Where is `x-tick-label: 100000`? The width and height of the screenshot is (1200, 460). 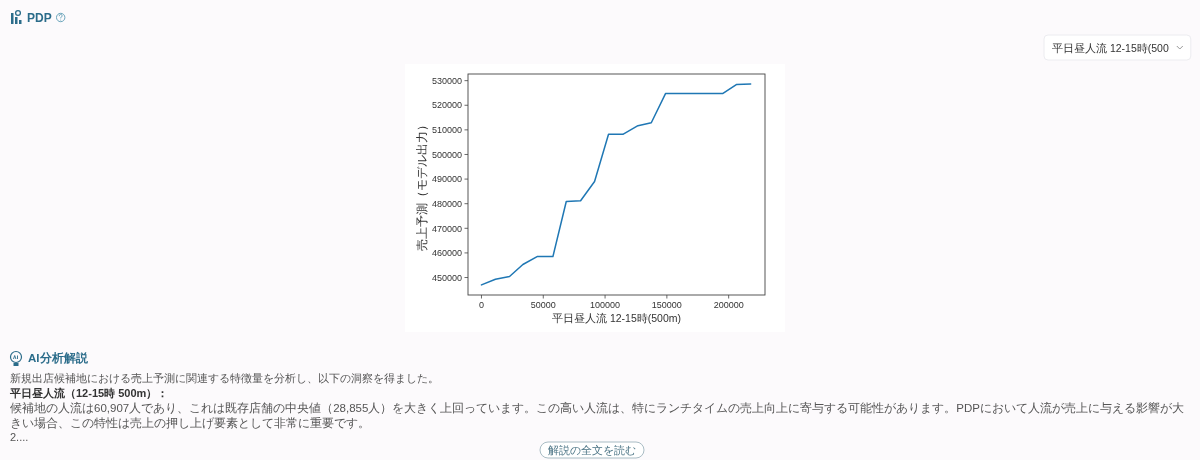
x-tick-label: 100000 is located at coordinates (605, 305).